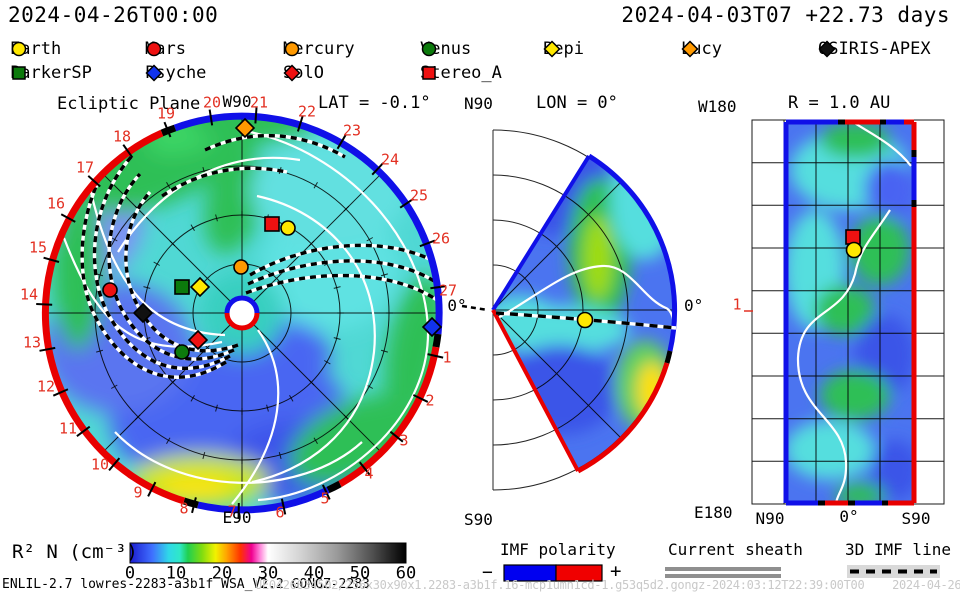 Image resolution: width=960 pixels, height=600 pixels. Describe the element at coordinates (916, 518) in the screenshot. I see `map-xtick-s90: S90` at that location.